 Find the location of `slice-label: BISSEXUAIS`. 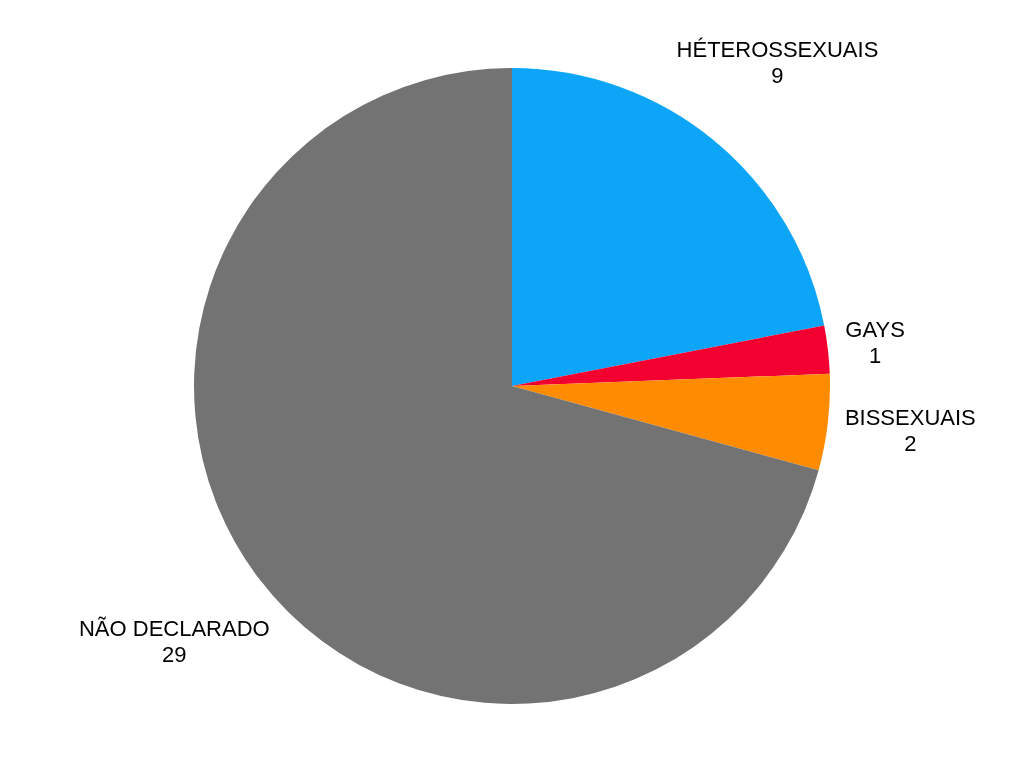

slice-label: BISSEXUAIS is located at coordinates (910, 418).